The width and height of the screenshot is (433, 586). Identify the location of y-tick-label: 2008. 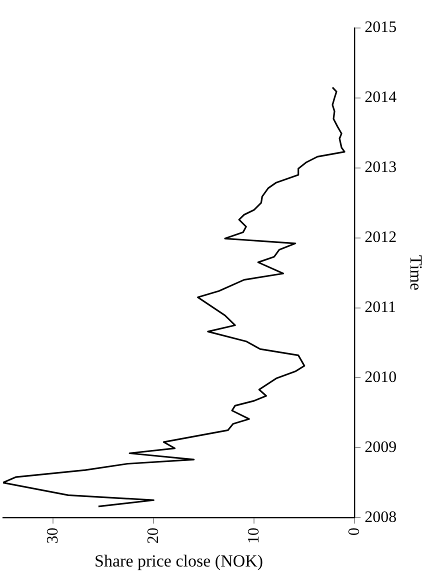
(380, 517).